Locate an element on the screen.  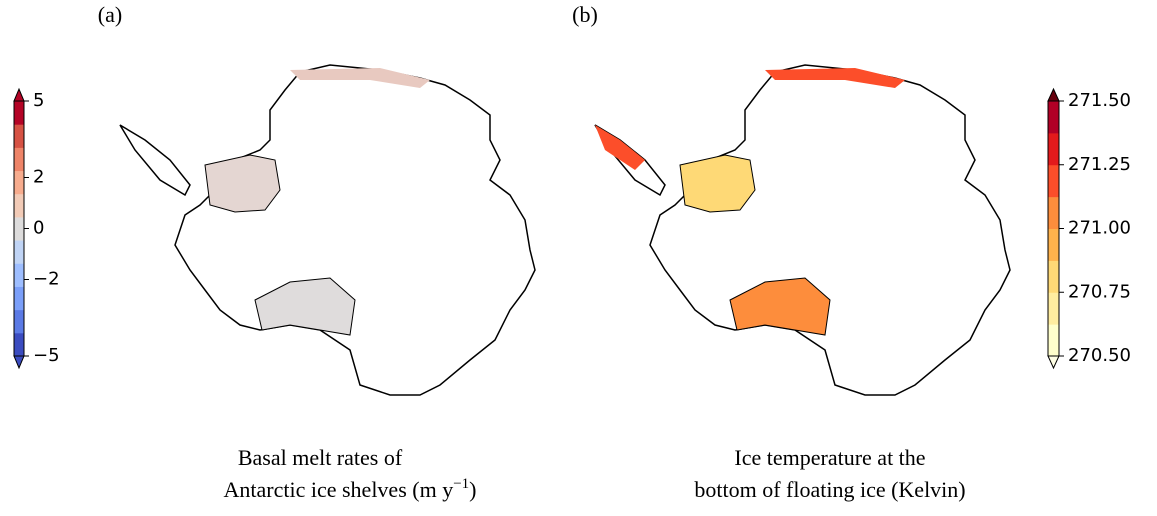
colorbar-tick-label: 271.00 is located at coordinates (1099, 228).